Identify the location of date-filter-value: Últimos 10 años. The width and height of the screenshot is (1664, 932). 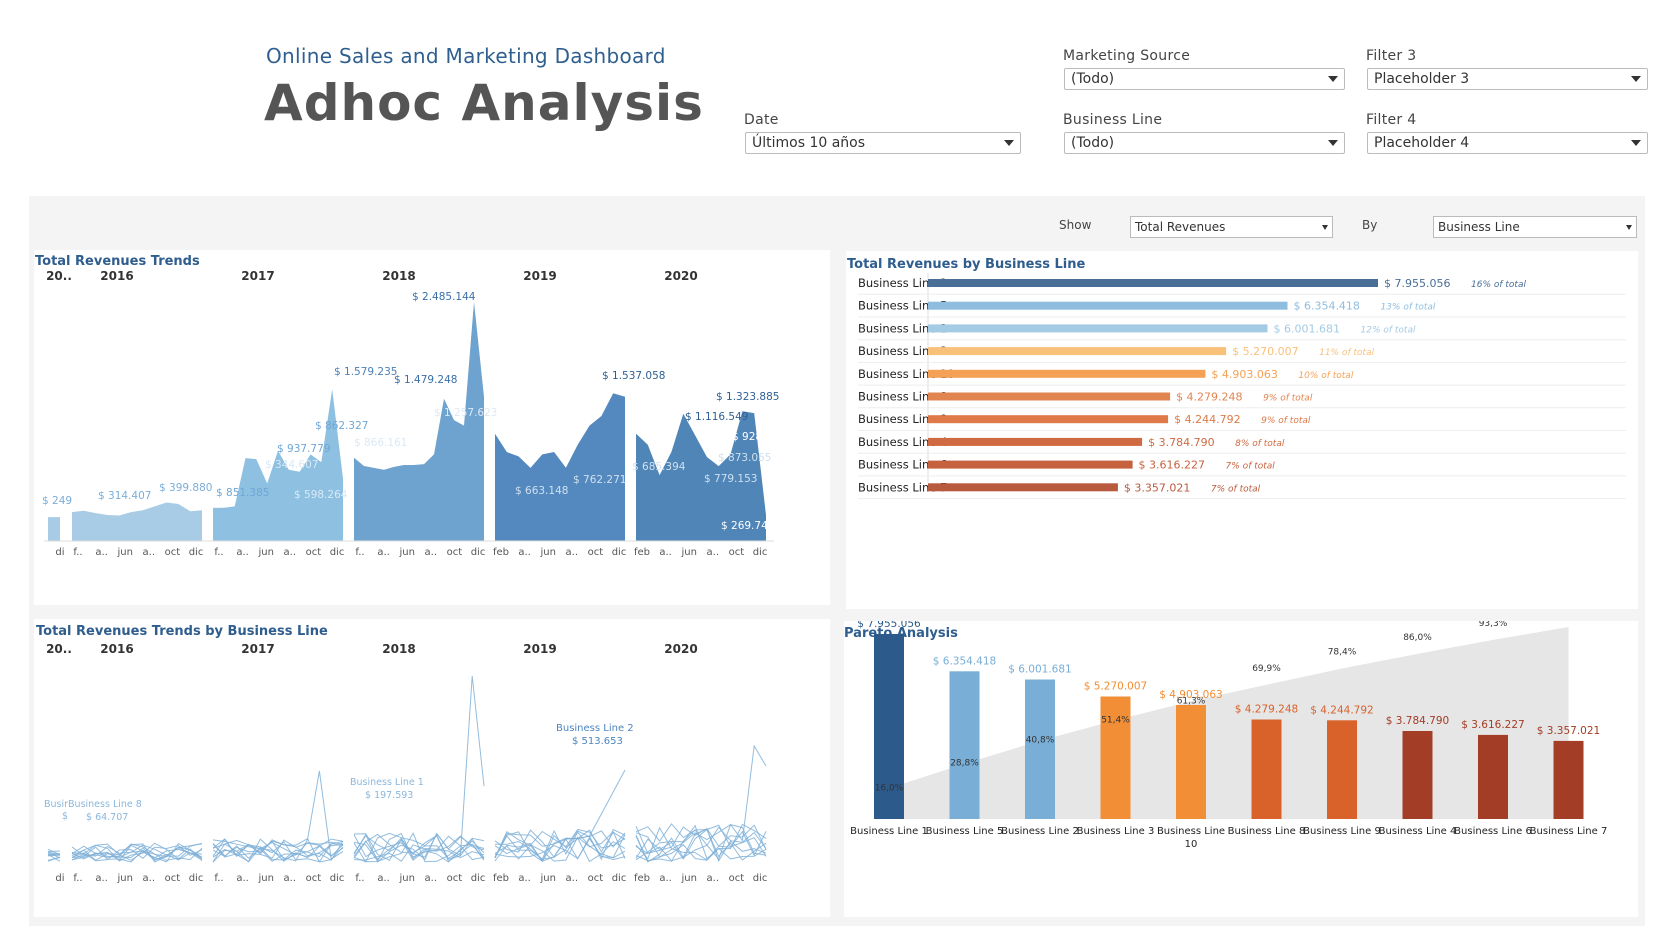
(809, 143).